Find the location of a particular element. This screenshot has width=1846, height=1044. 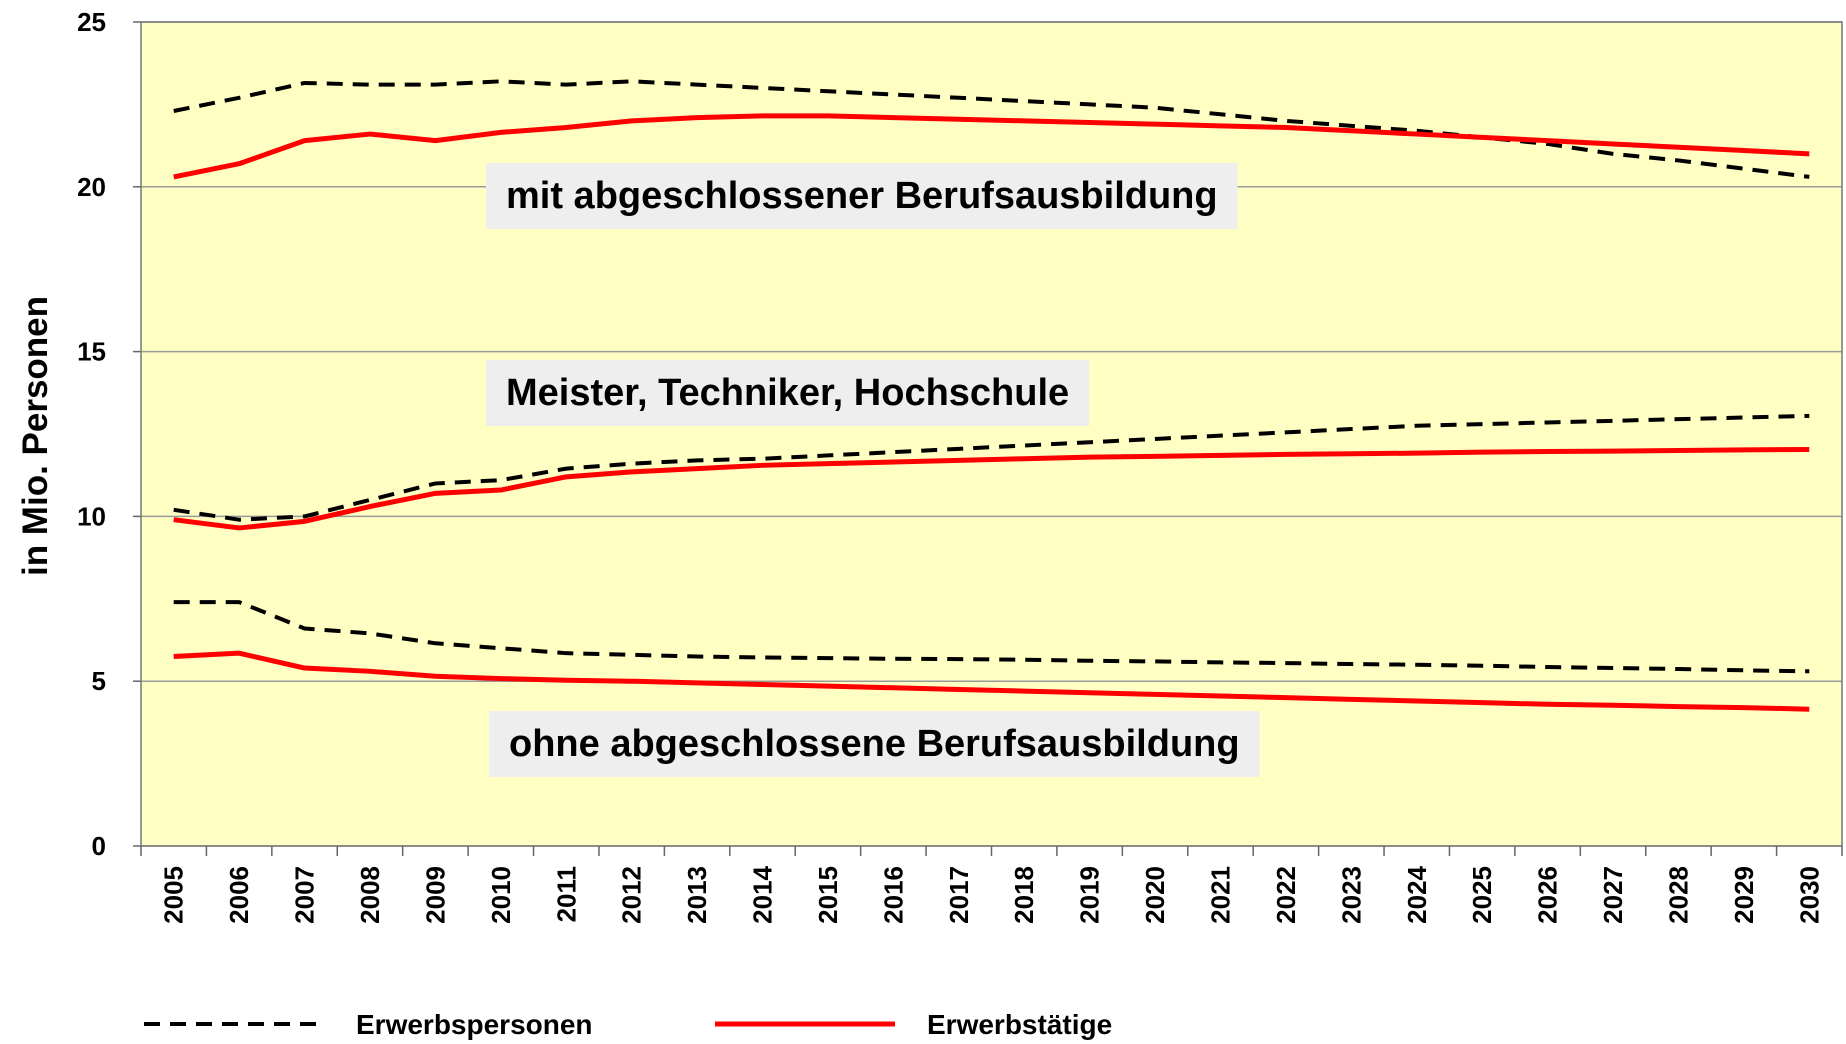

x-tick-label: 2012 is located at coordinates (632, 895).